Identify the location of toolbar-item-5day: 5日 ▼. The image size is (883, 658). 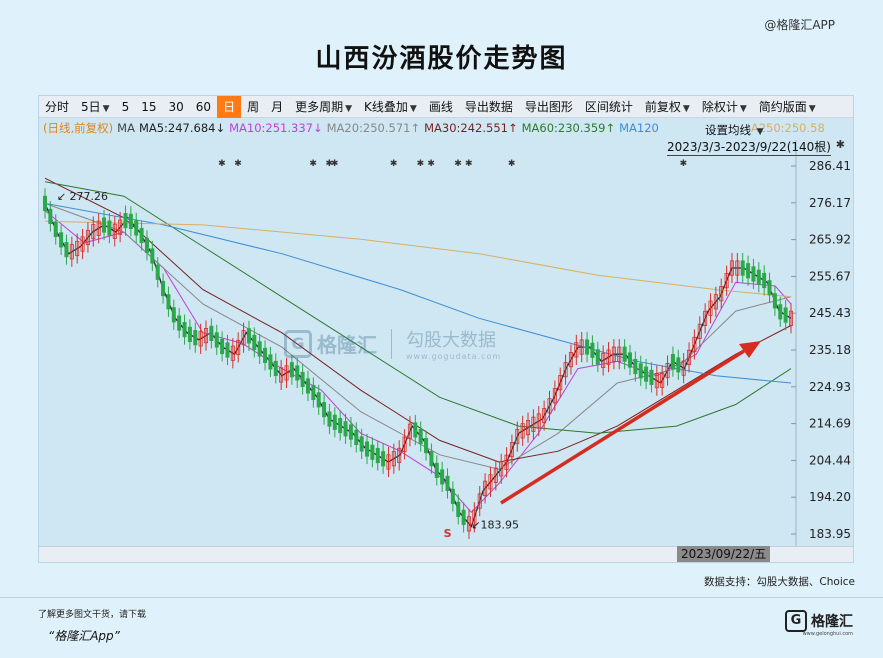
(95, 107).